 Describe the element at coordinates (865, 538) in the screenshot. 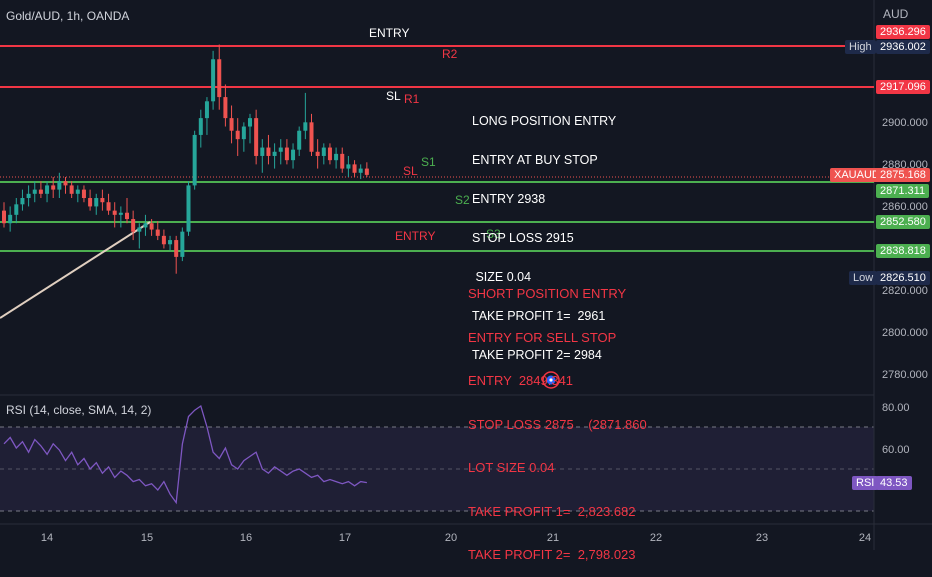

I see `time-tick: 24` at that location.